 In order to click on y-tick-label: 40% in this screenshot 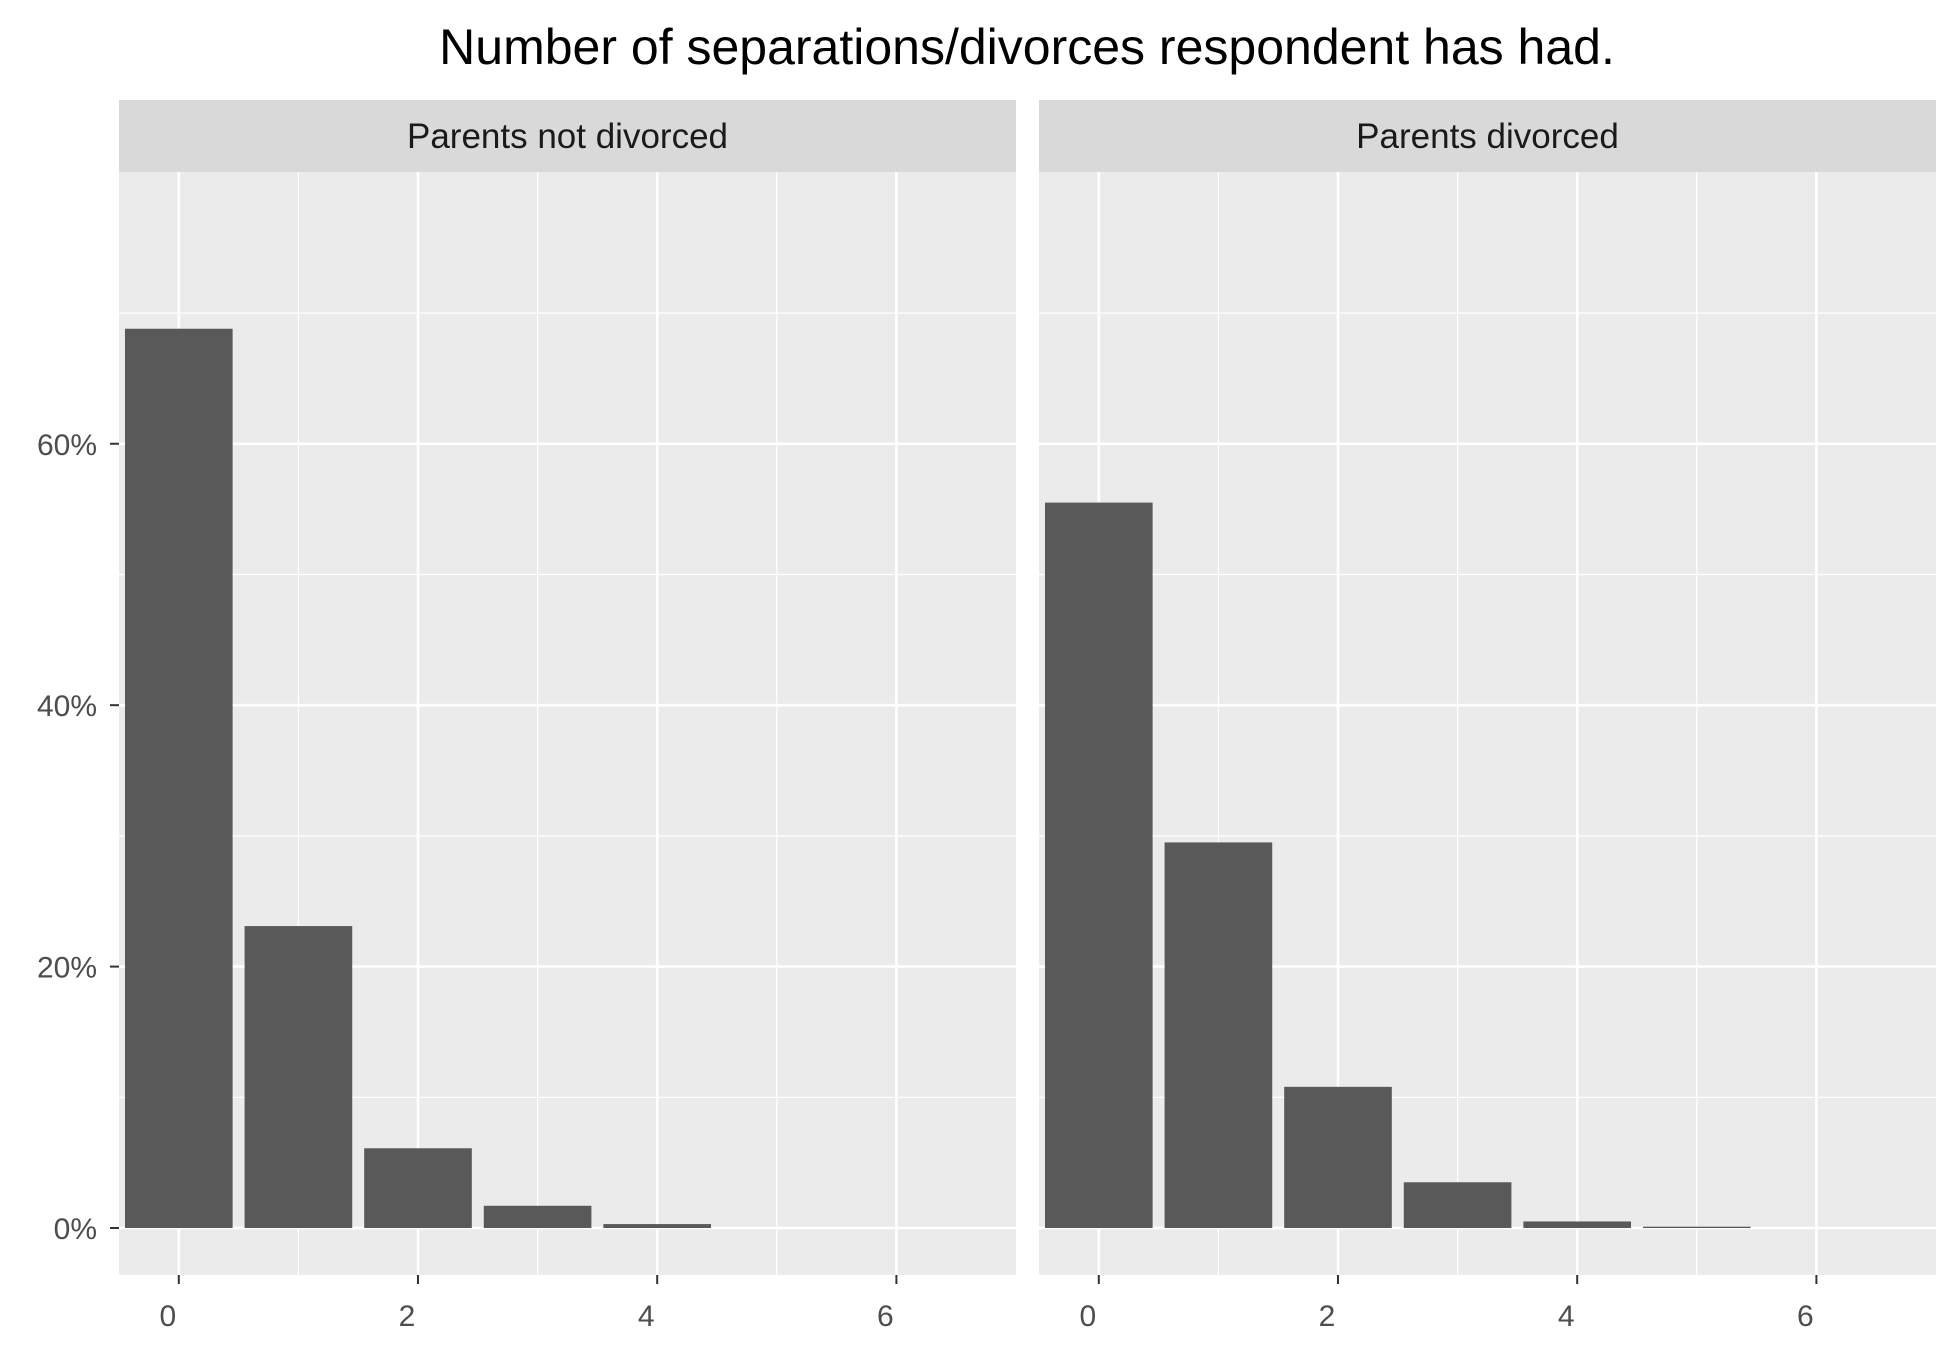, I will do `click(67, 706)`.